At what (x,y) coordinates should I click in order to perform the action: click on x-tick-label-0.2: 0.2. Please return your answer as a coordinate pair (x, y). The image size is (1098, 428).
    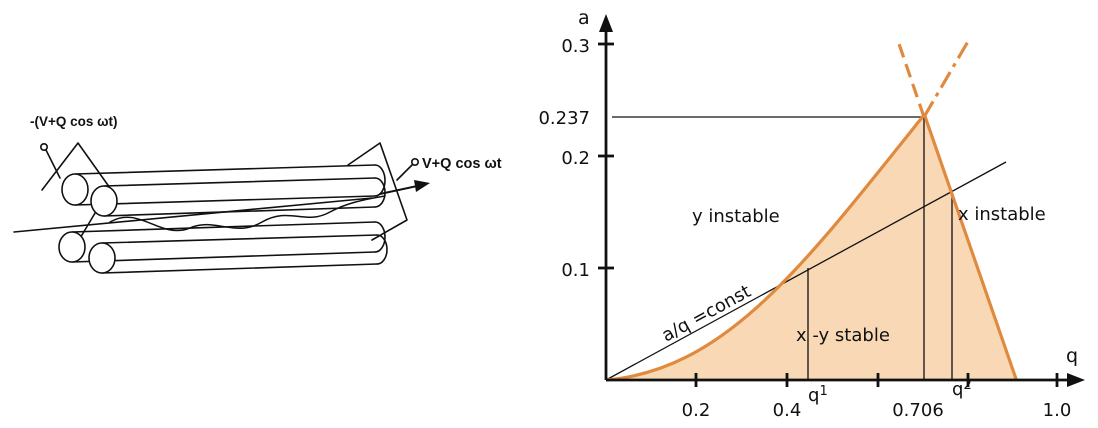
    Looking at the image, I should click on (696, 410).